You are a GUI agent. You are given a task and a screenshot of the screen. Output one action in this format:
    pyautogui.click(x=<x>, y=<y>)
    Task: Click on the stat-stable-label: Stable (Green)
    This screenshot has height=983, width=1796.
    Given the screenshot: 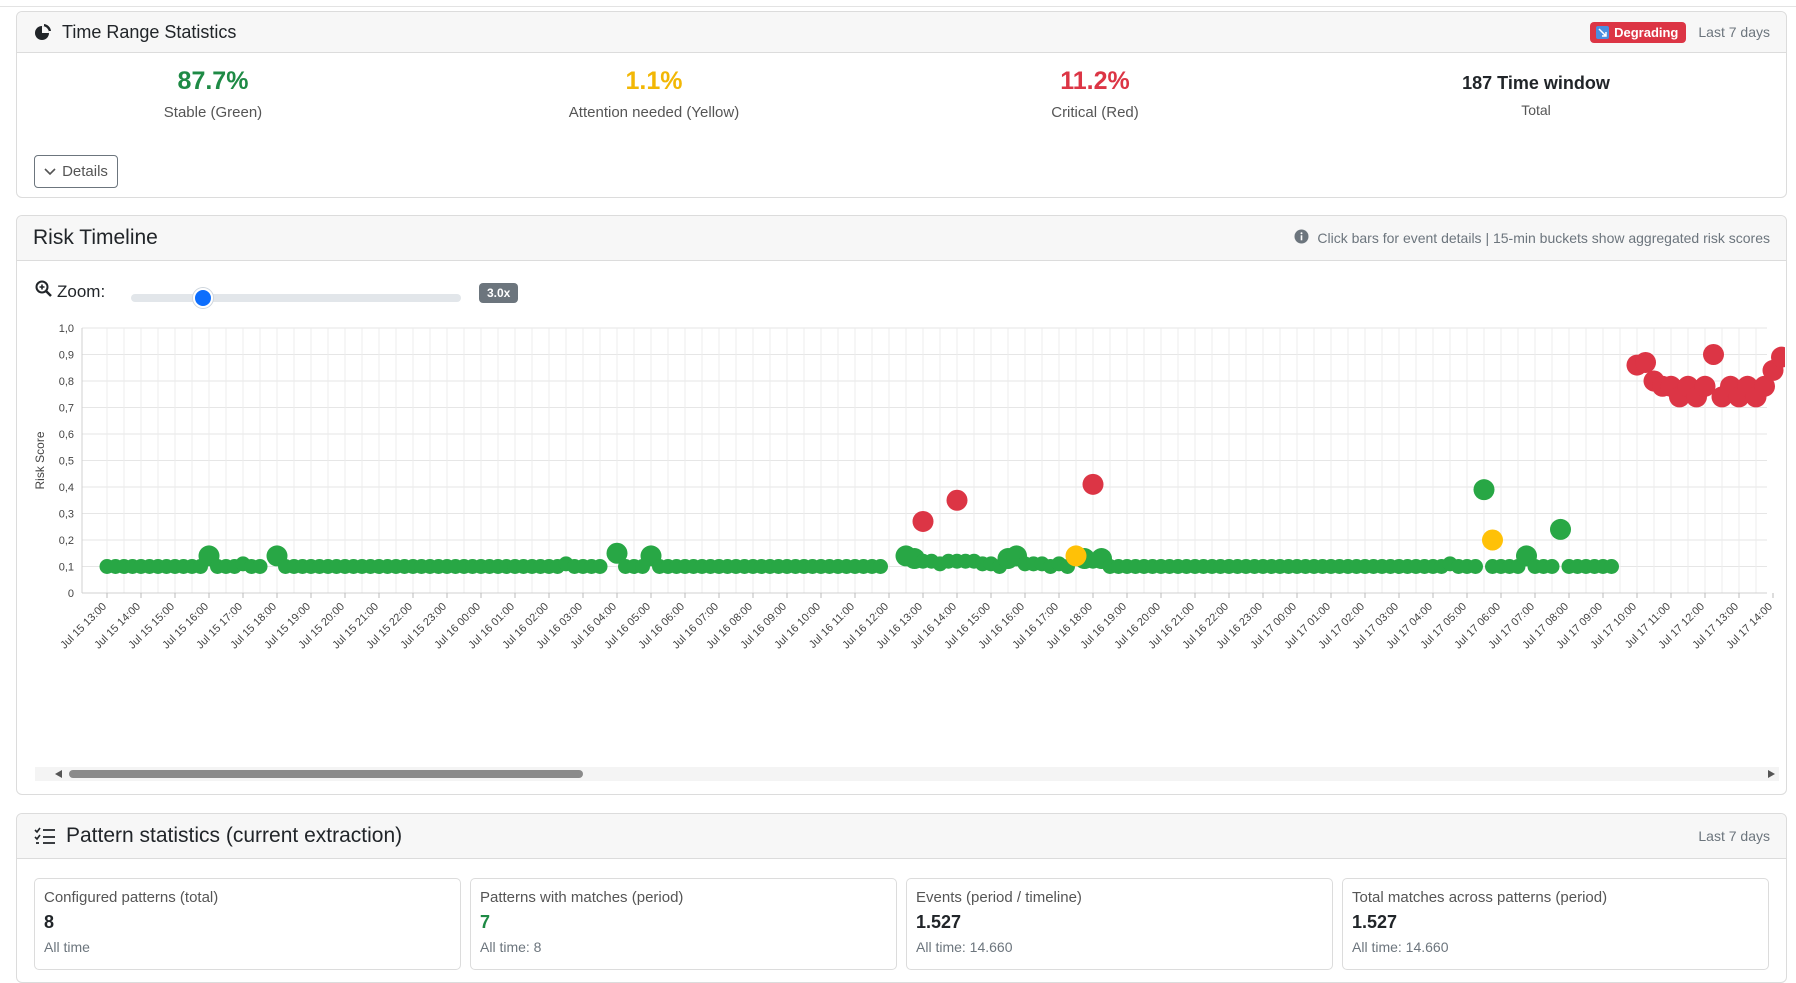 What is the action you would take?
    pyautogui.click(x=213, y=112)
    